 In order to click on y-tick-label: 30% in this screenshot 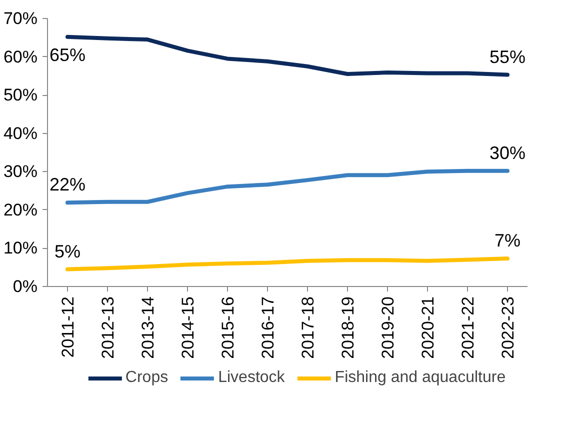, I will do `click(20, 172)`.